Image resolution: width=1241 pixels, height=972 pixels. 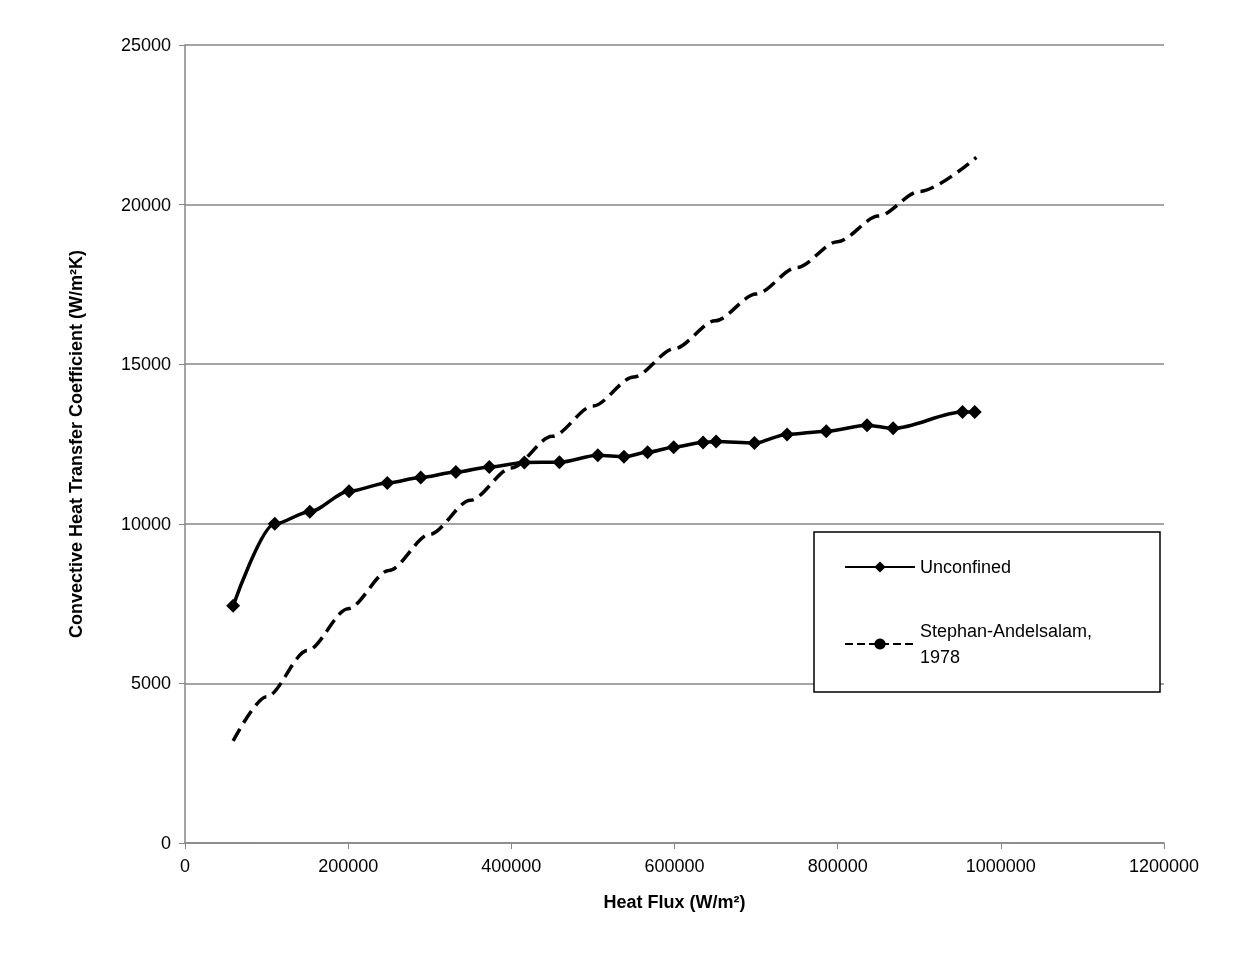 I want to click on y-tick-label: 25000, so click(x=145, y=45).